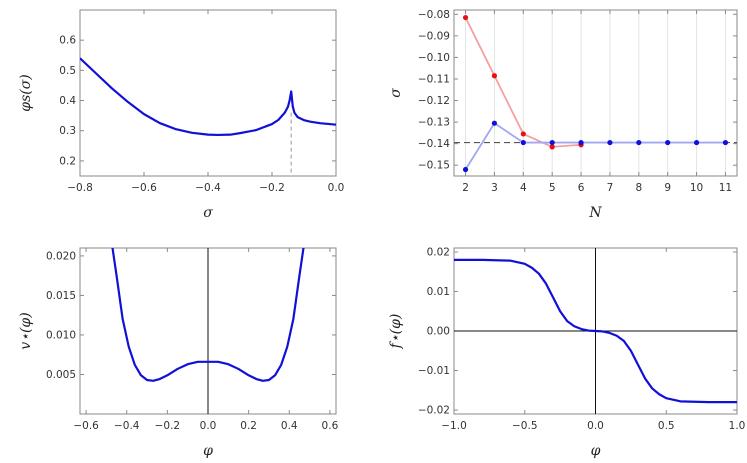 The image size is (747, 463). I want to click on x-tick-label: 0.4, so click(289, 426).